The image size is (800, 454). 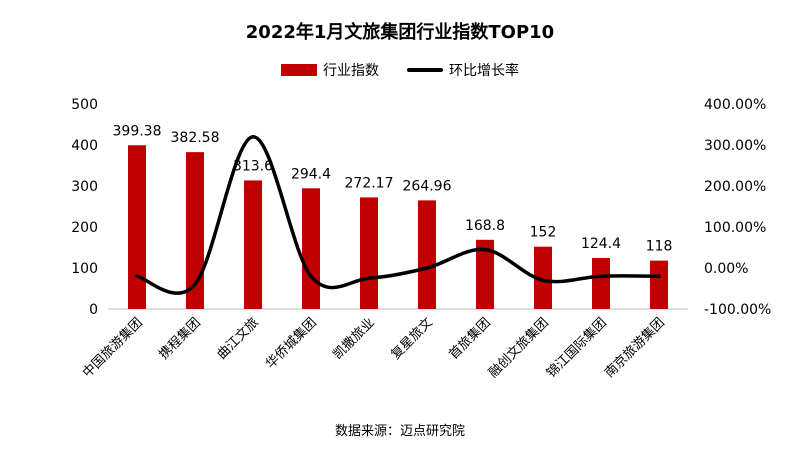 What do you see at coordinates (84, 105) in the screenshot?
I see `y-left-tick-label: 500` at bounding box center [84, 105].